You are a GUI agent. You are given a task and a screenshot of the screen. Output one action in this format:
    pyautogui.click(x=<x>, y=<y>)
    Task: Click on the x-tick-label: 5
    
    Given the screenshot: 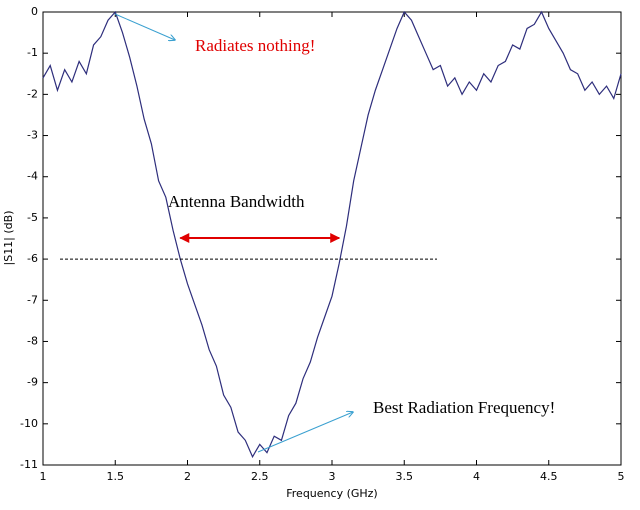 What is the action you would take?
    pyautogui.click(x=621, y=476)
    